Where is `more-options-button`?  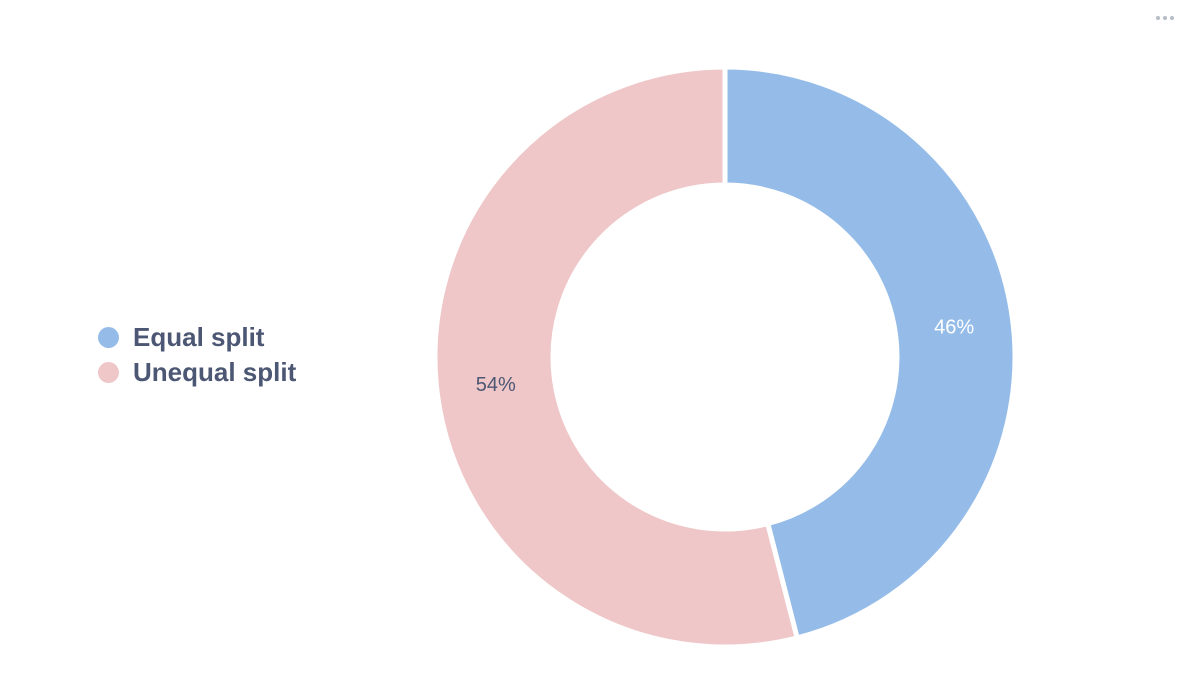
more-options-button is located at coordinates (1165, 18).